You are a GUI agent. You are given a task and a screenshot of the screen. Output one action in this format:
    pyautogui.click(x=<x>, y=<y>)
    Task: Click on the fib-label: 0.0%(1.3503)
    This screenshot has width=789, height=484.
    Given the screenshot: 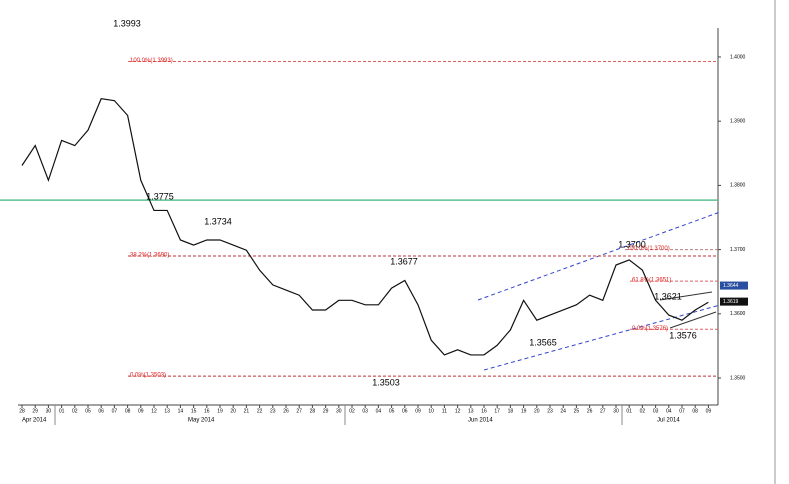 What is the action you would take?
    pyautogui.click(x=148, y=376)
    